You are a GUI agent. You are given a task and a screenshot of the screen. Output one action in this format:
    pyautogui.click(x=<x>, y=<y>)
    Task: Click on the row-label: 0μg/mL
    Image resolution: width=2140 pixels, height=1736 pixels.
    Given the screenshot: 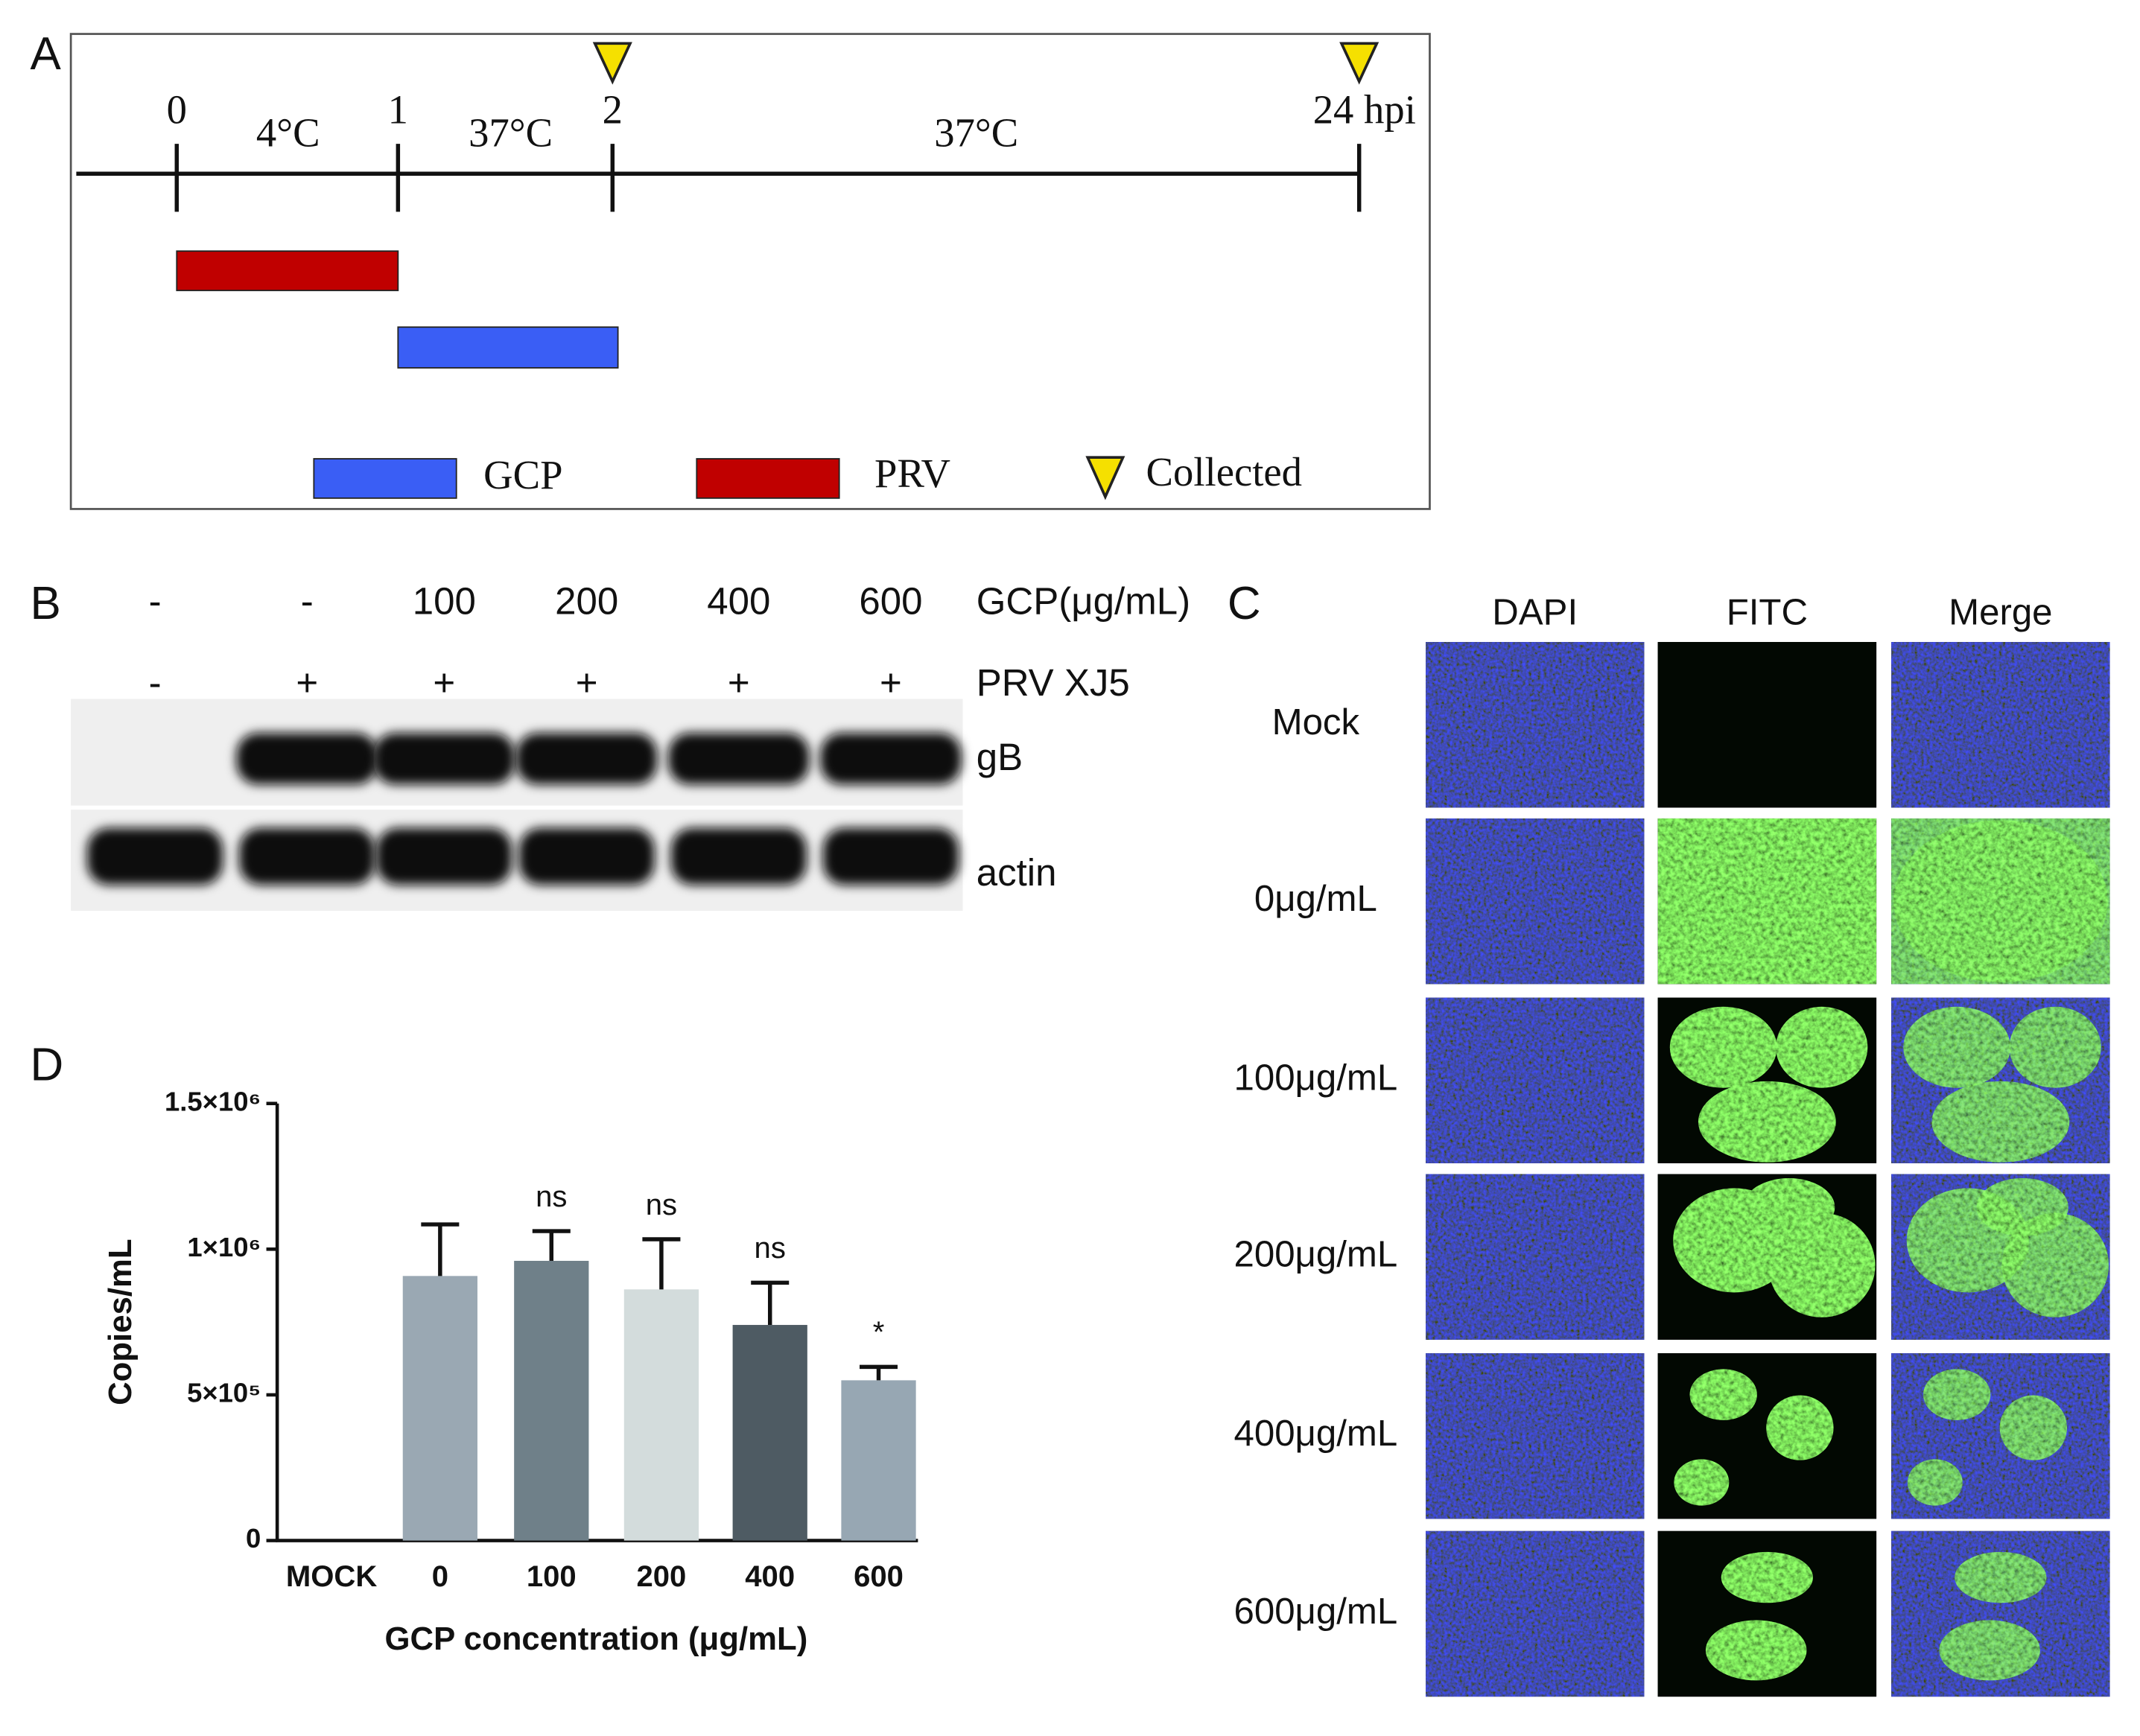 What is the action you would take?
    pyautogui.click(x=1315, y=898)
    